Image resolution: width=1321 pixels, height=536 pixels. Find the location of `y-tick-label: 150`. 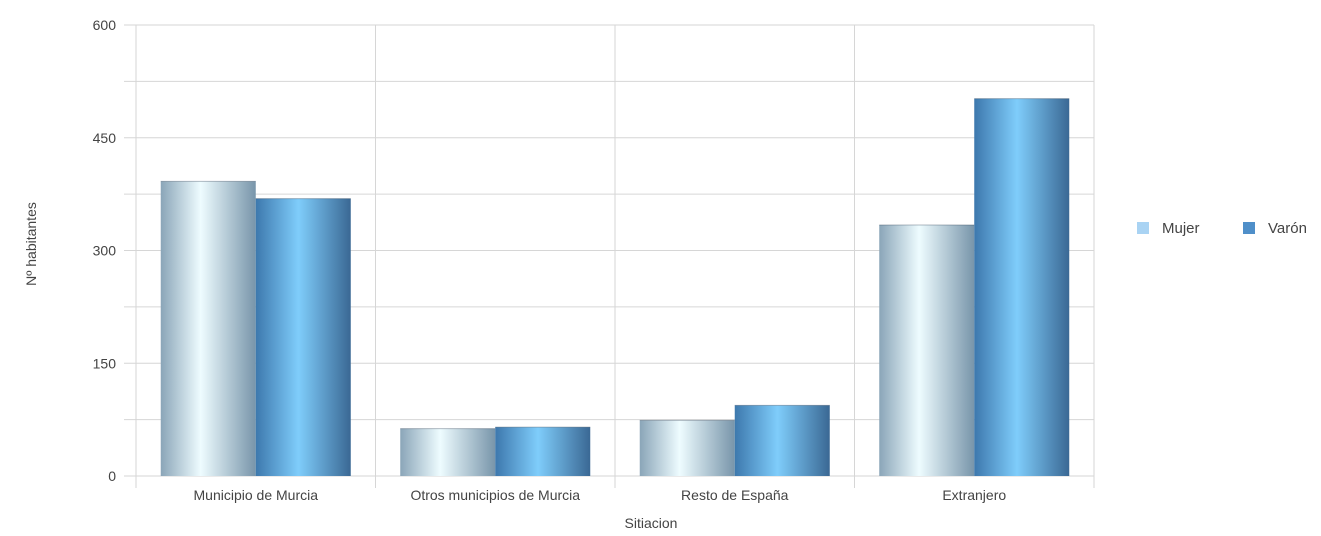

y-tick-label: 150 is located at coordinates (105, 363).